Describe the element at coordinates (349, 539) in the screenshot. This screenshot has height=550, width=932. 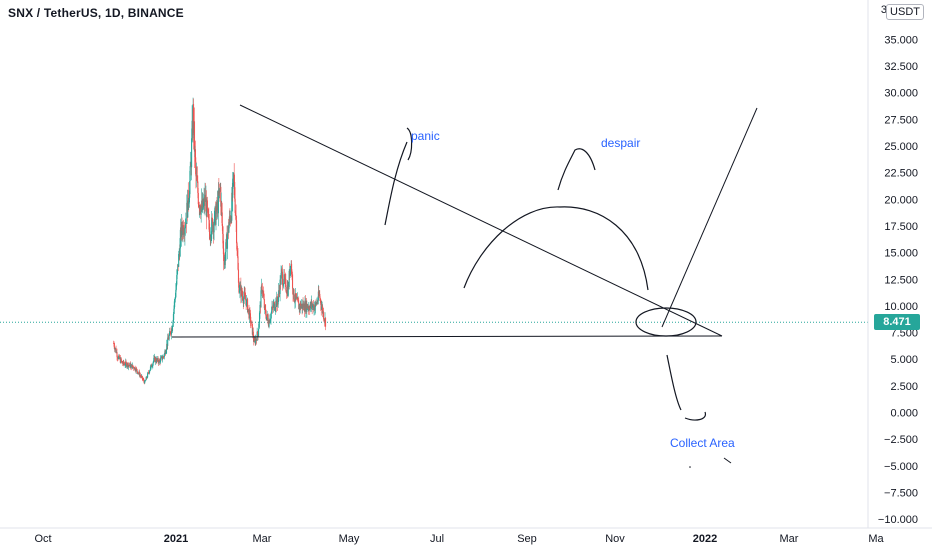
I see `x-tick-label: May` at that location.